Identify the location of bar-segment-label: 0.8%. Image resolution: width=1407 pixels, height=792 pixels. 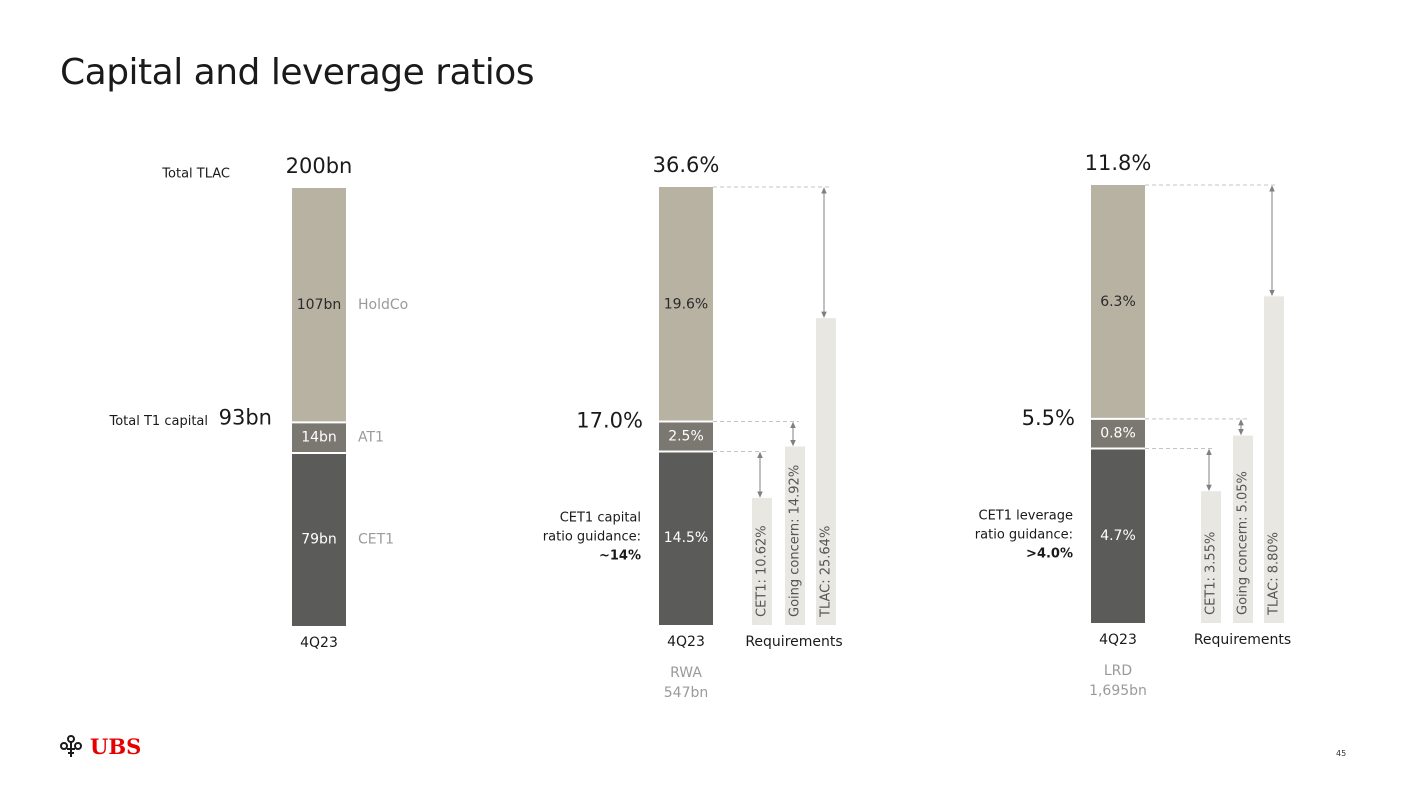
(1118, 434).